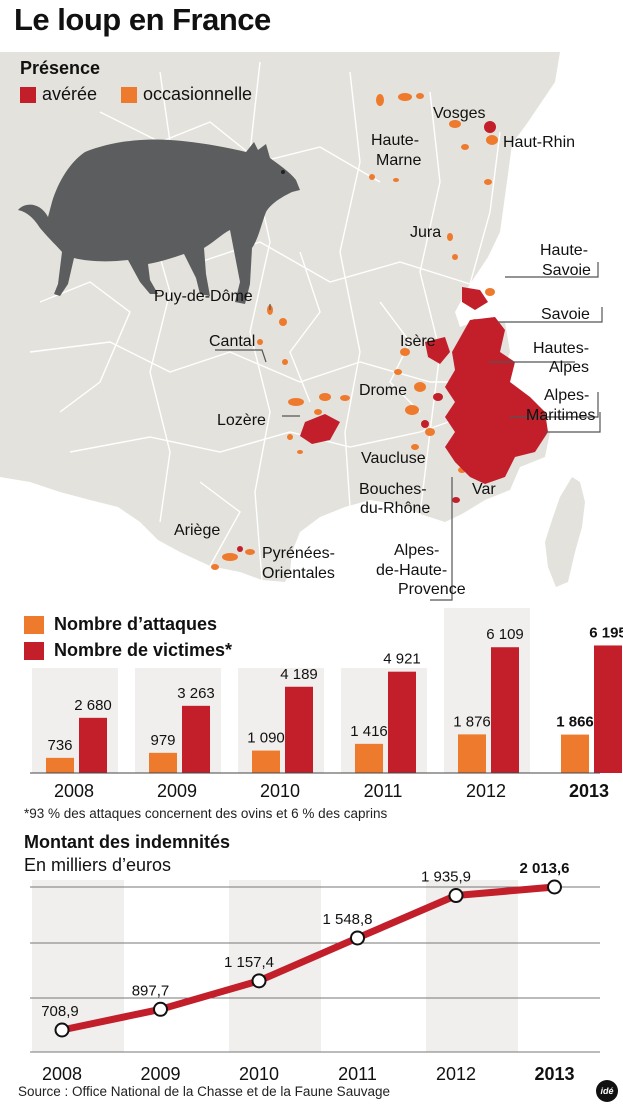 The image size is (623, 1108). Describe the element at coordinates (369, 731) in the screenshot. I see `attacks-value-label: 1 416` at that location.